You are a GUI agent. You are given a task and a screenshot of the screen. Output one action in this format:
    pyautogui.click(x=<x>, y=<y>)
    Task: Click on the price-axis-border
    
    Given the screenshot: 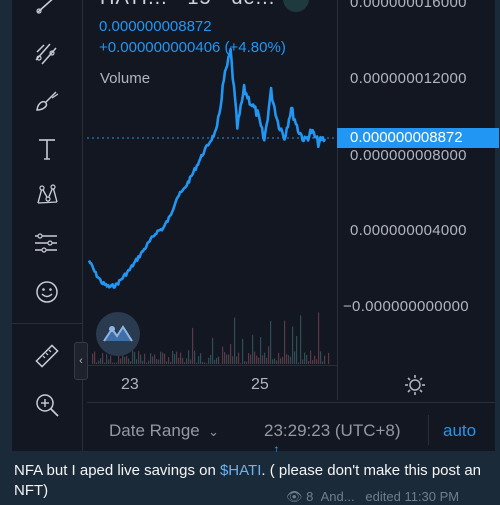 What is the action you would take?
    pyautogui.click(x=337, y=200)
    